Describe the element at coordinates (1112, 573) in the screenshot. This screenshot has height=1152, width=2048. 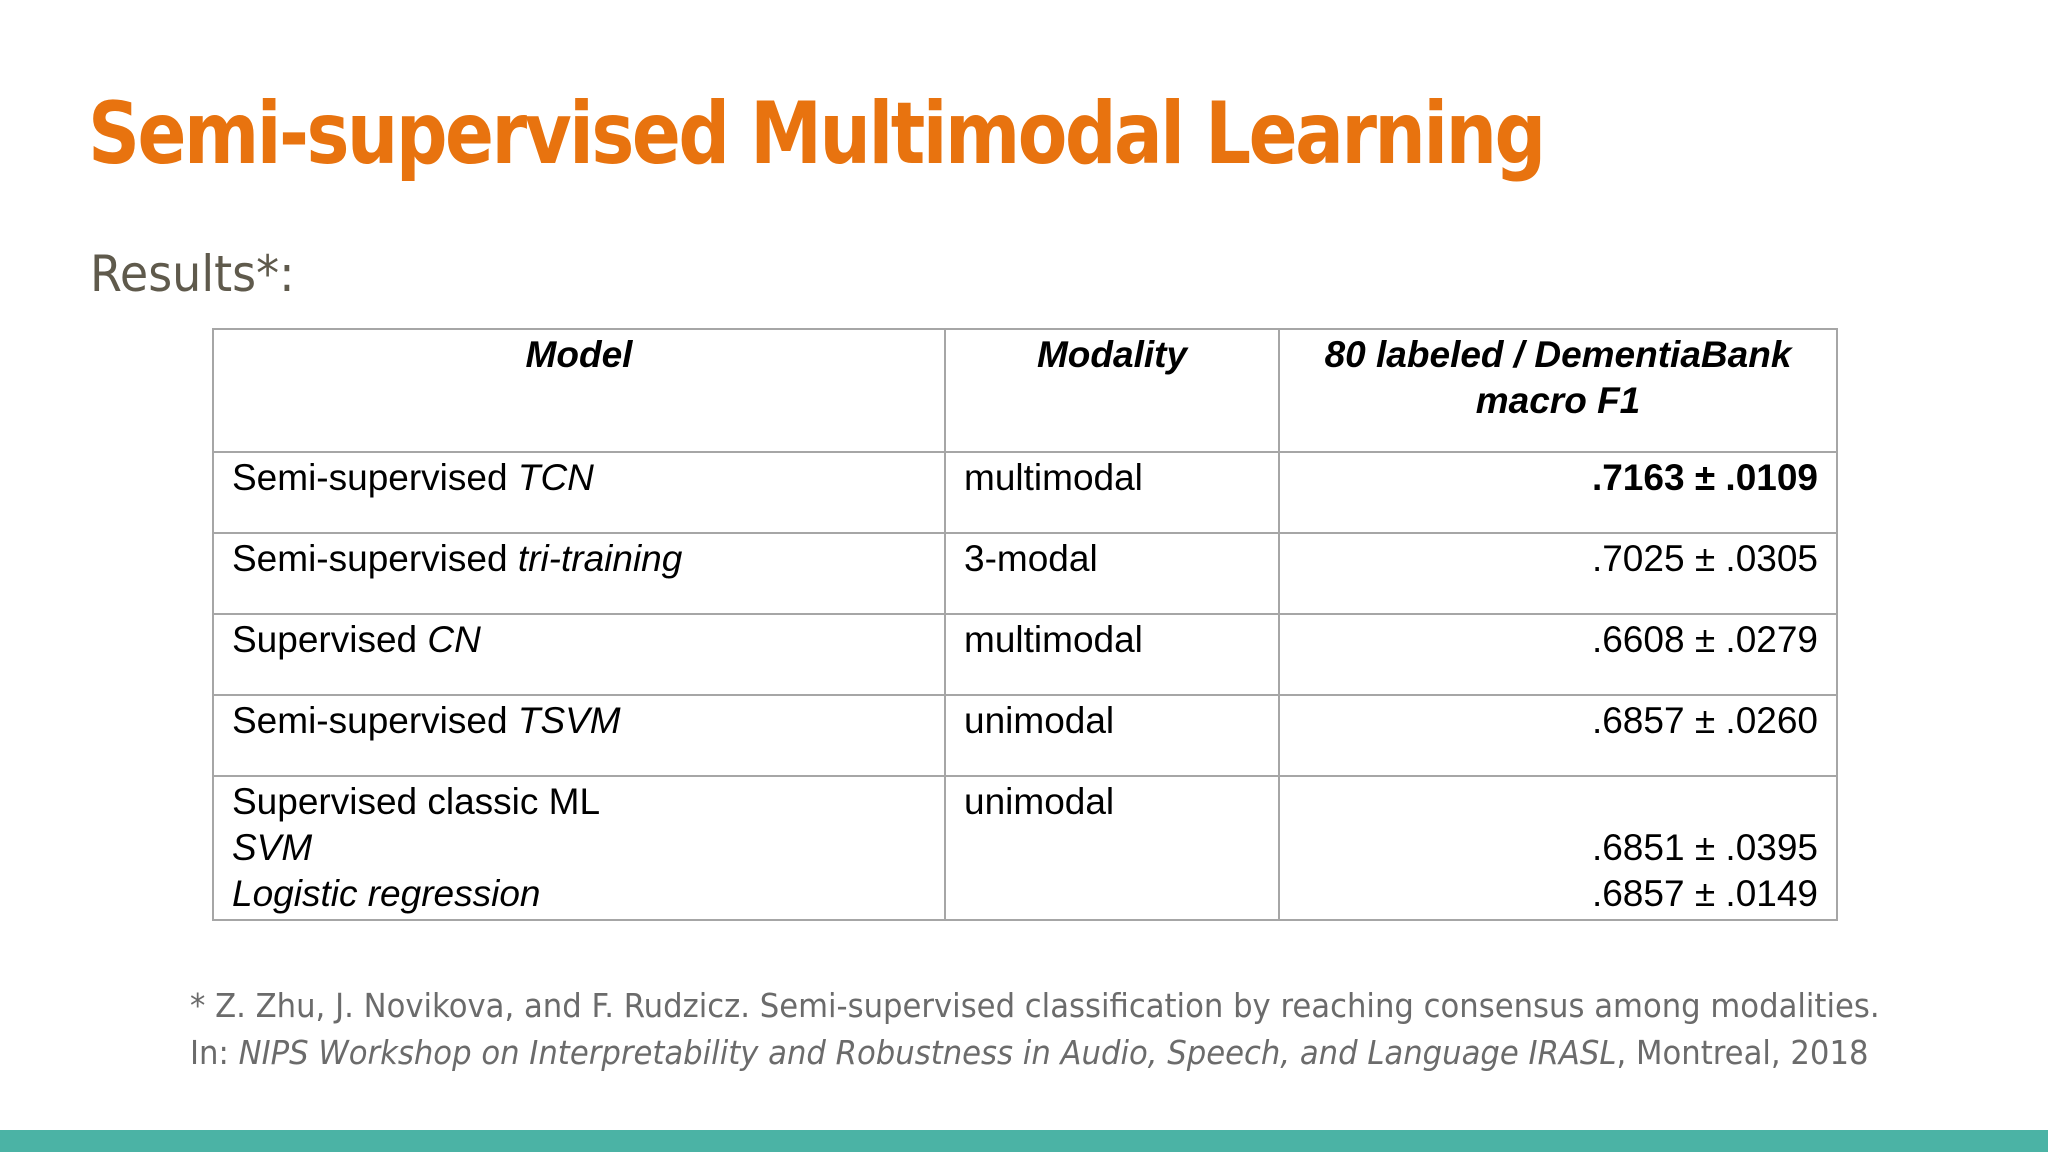
I see `modality-cell: 3-modal` at that location.